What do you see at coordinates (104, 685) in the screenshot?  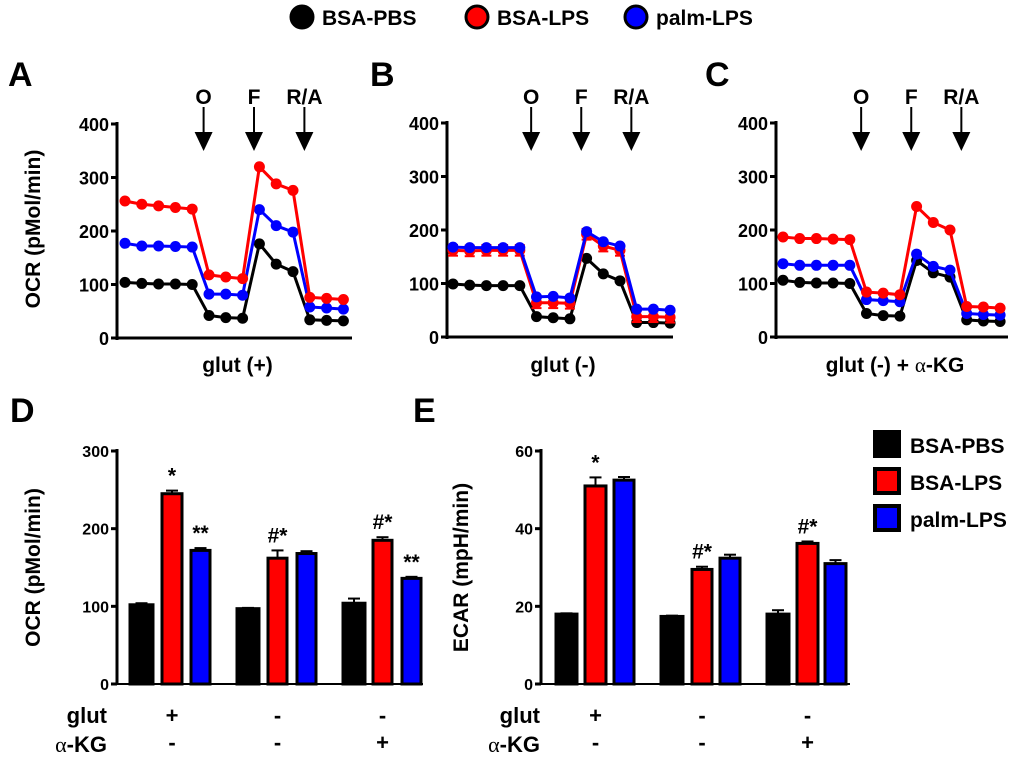 I see `y-tick-label: 0` at bounding box center [104, 685].